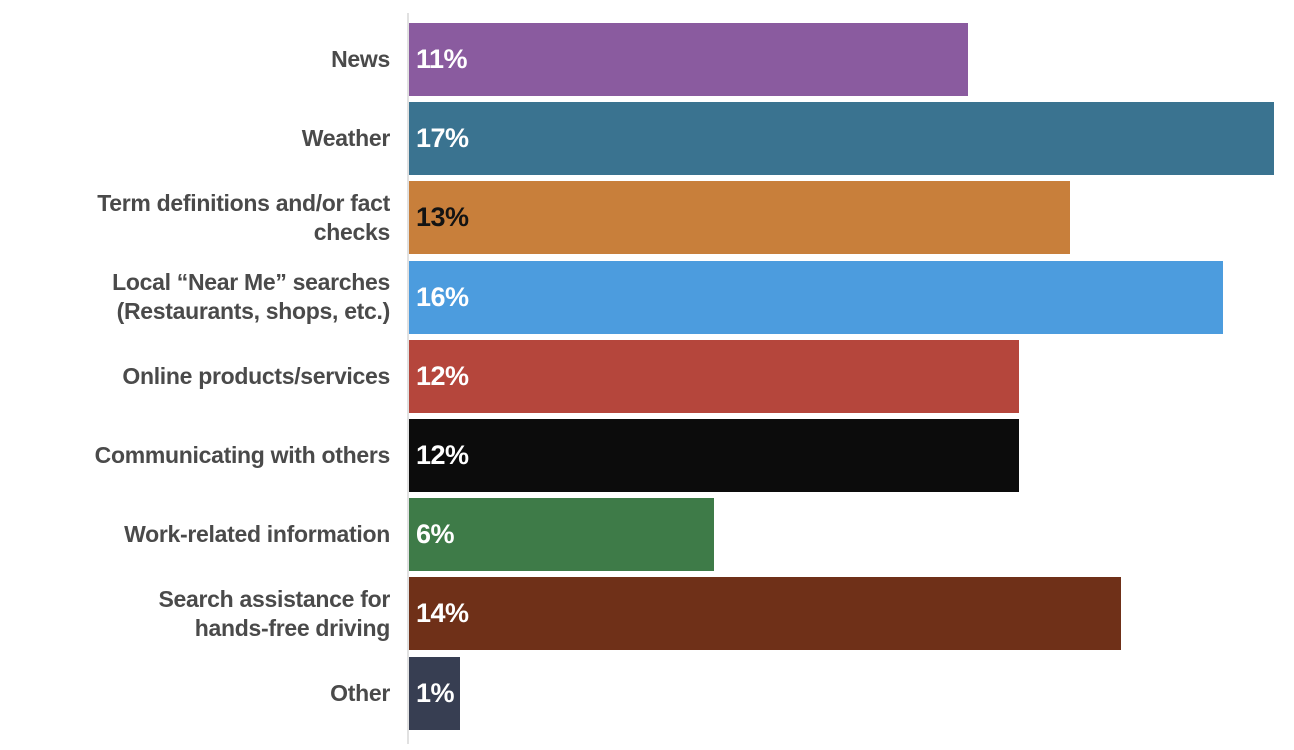 The width and height of the screenshot is (1294, 750). What do you see at coordinates (435, 534) in the screenshot?
I see `value-label: 6%` at bounding box center [435, 534].